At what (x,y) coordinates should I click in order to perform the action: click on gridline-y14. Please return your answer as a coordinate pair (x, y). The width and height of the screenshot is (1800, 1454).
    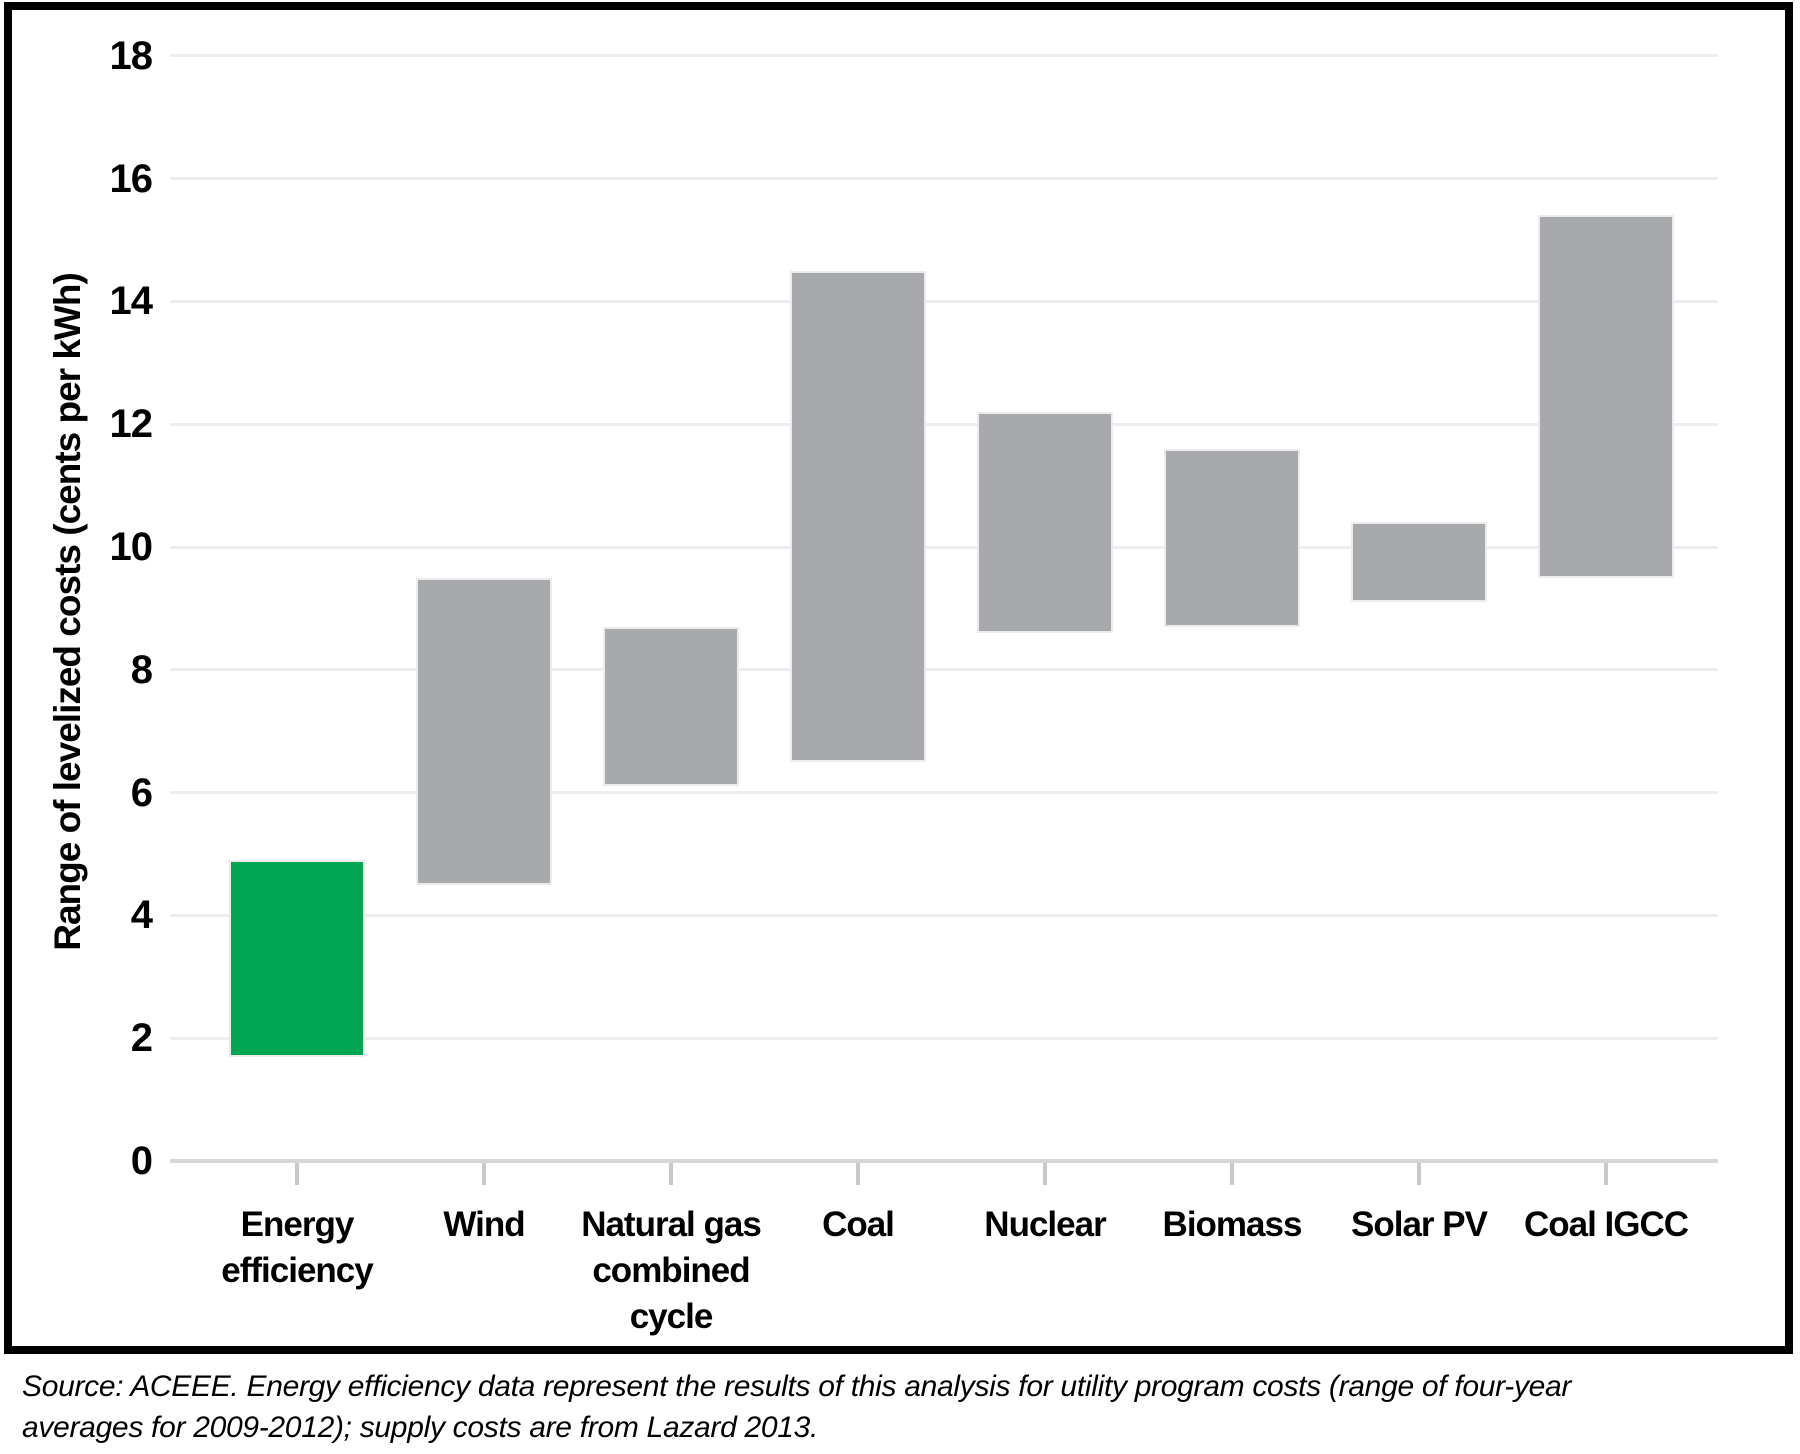
    Looking at the image, I should click on (944, 301).